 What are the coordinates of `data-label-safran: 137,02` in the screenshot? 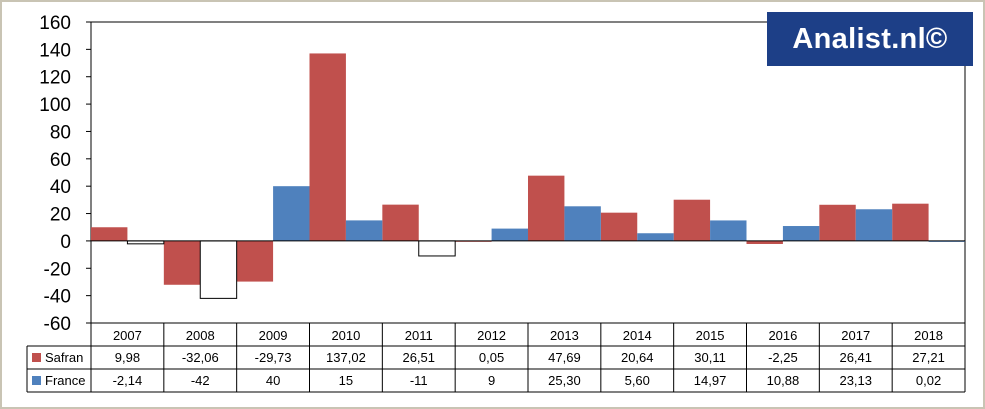 It's located at (346, 357).